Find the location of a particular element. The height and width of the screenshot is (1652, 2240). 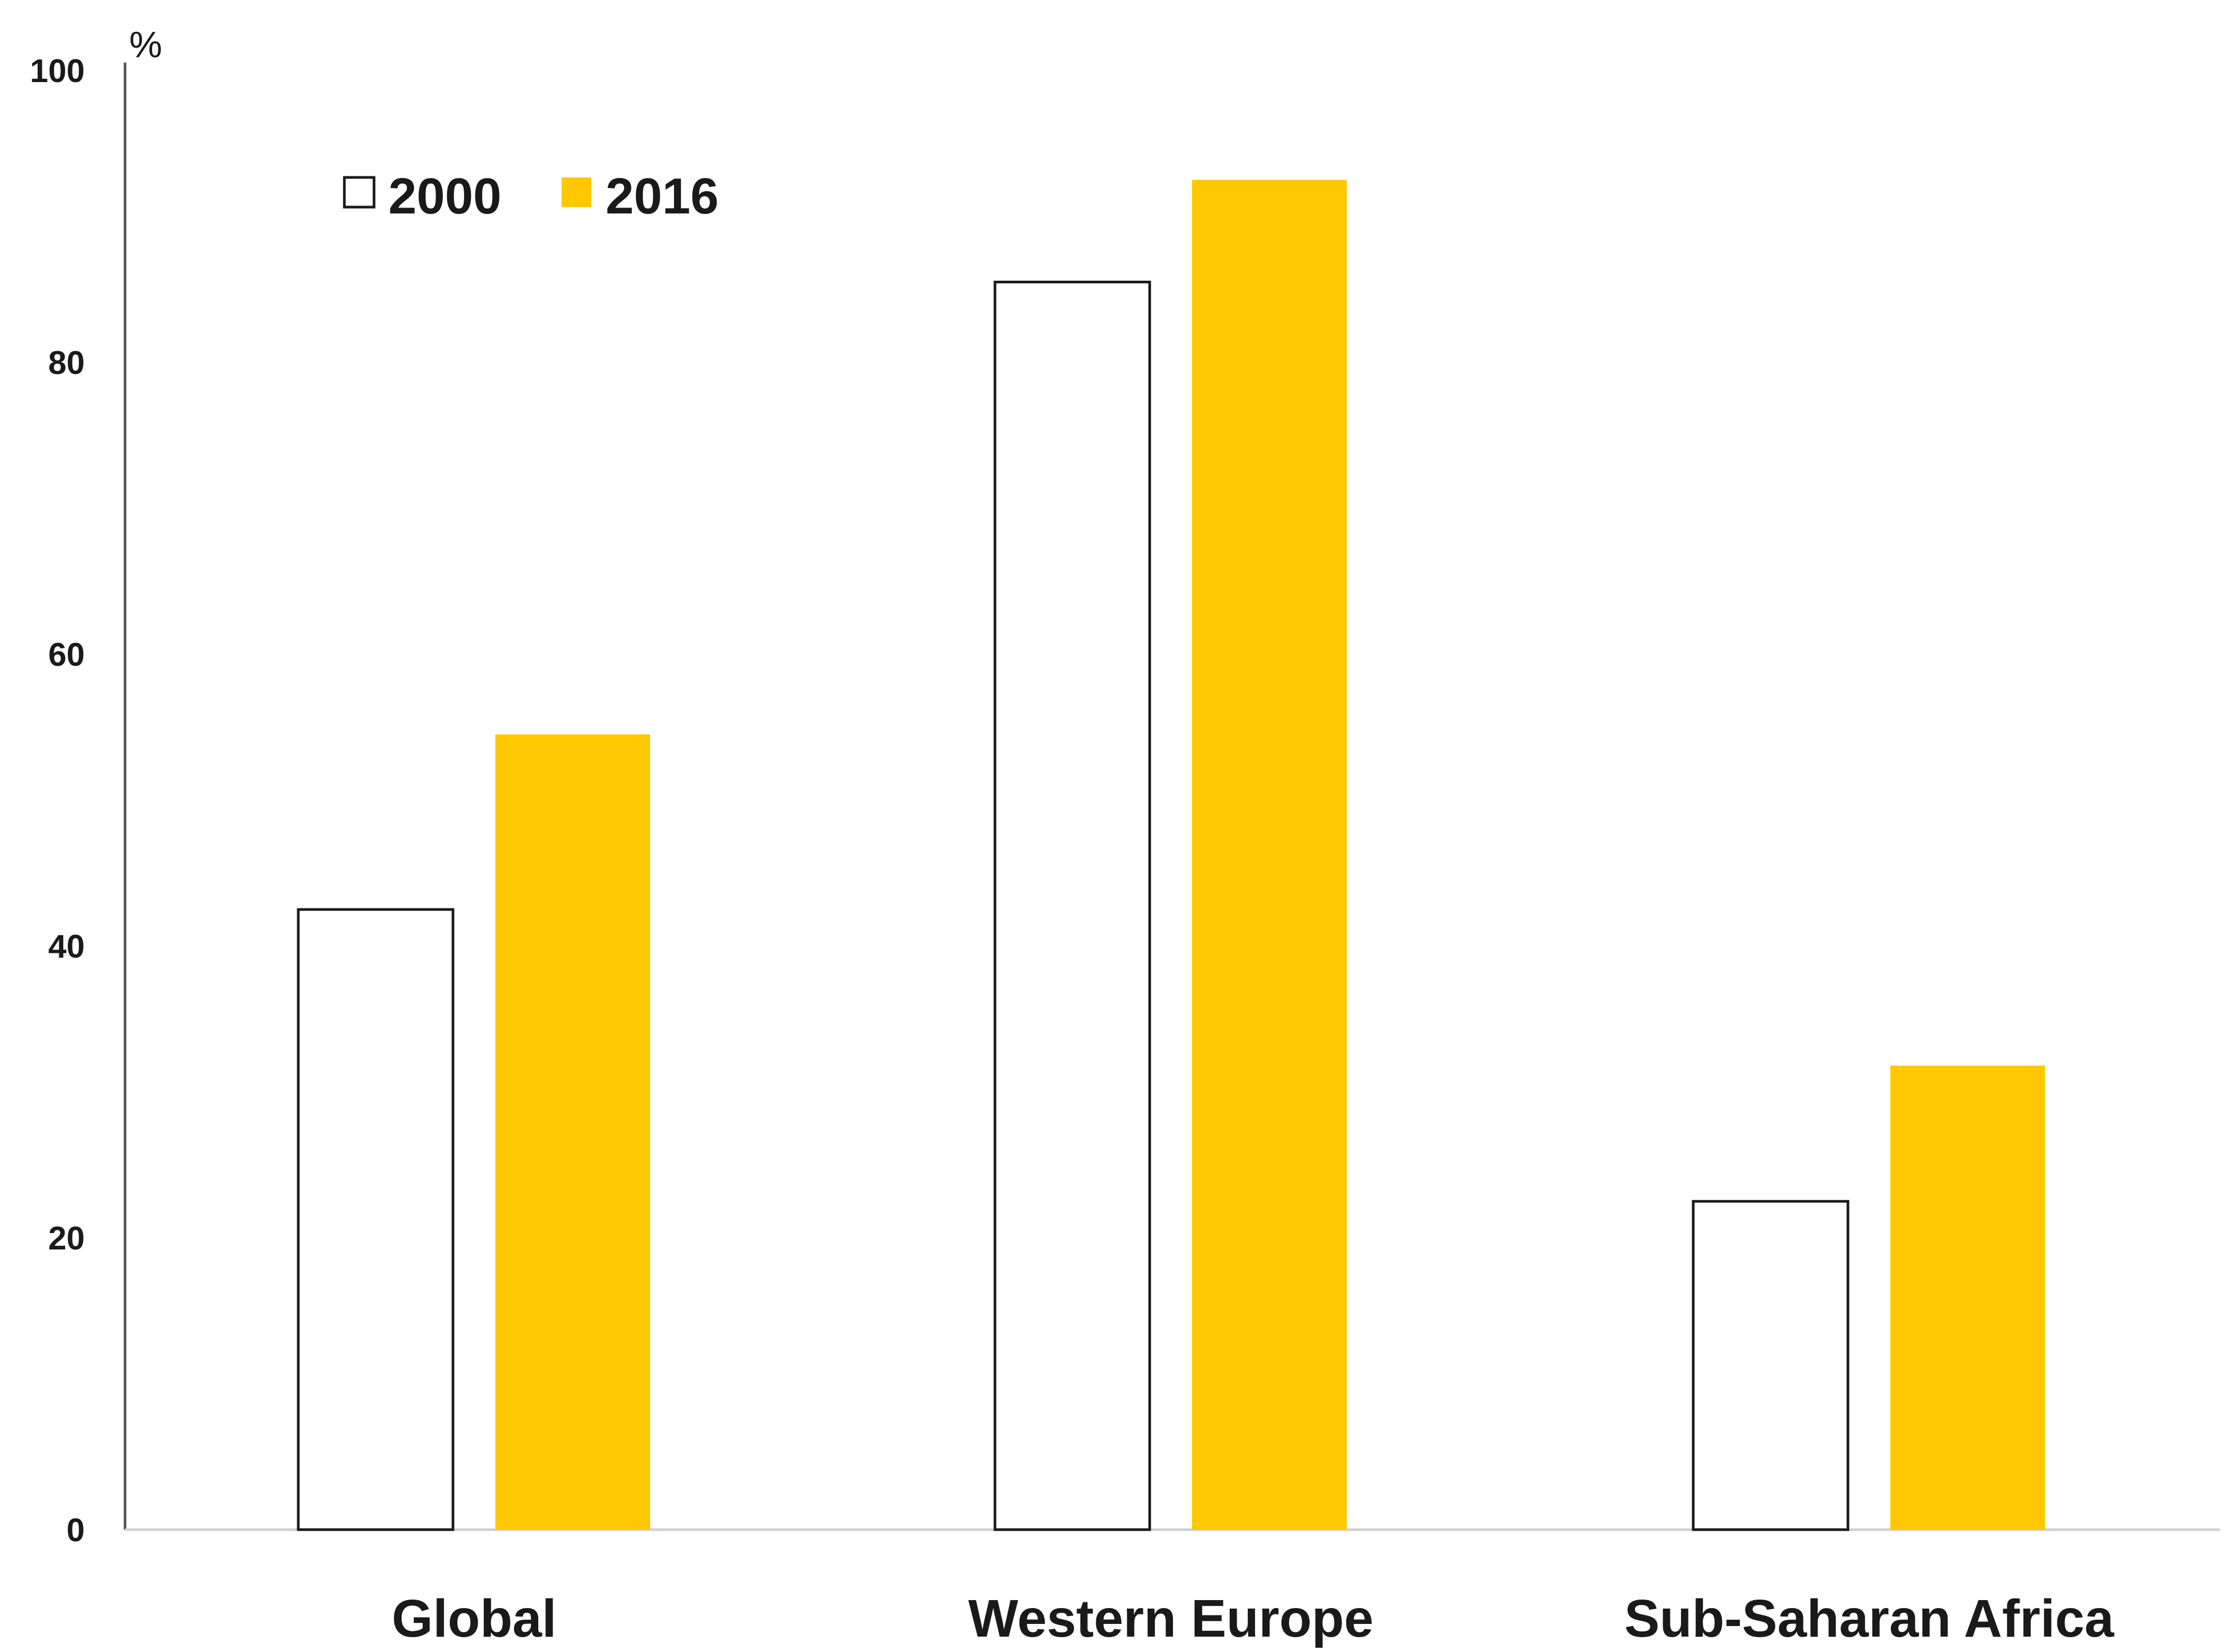

category-label: Sub-Saharan Africa is located at coordinates (1870, 1619).